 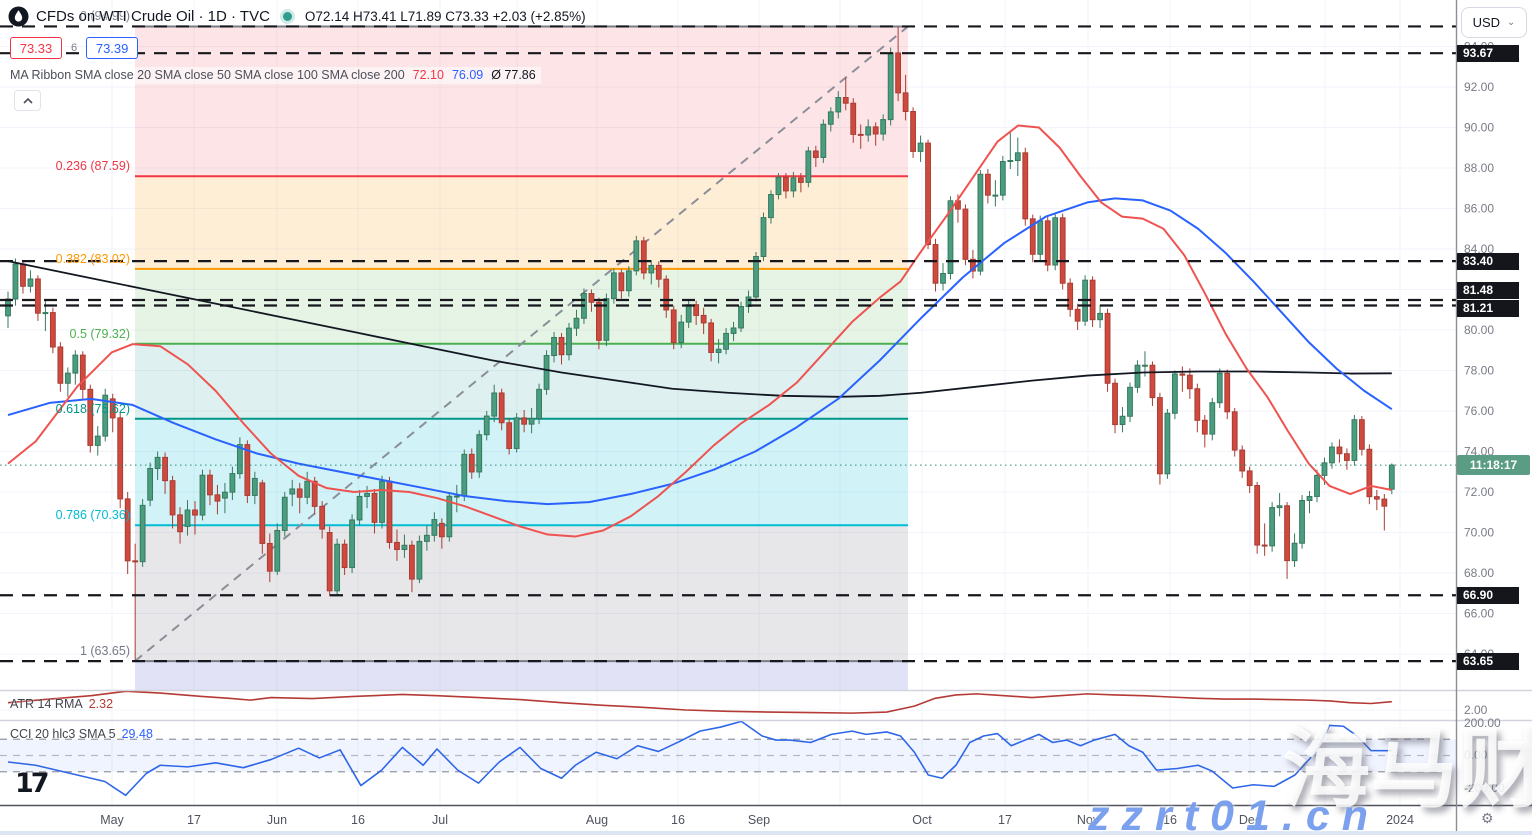 I want to click on price-tick-label: 88.00, so click(x=1479, y=168).